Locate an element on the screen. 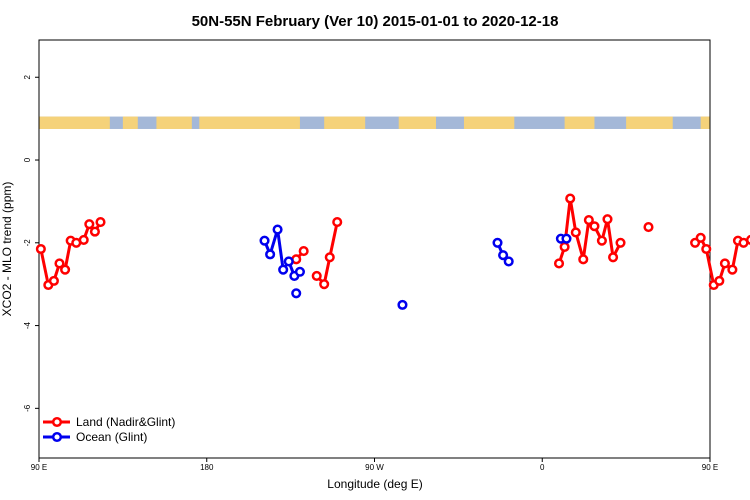 Image resolution: width=750 pixels, height=500 pixels. legend-ocean-label: Ocean (Glint) is located at coordinates (111, 437).